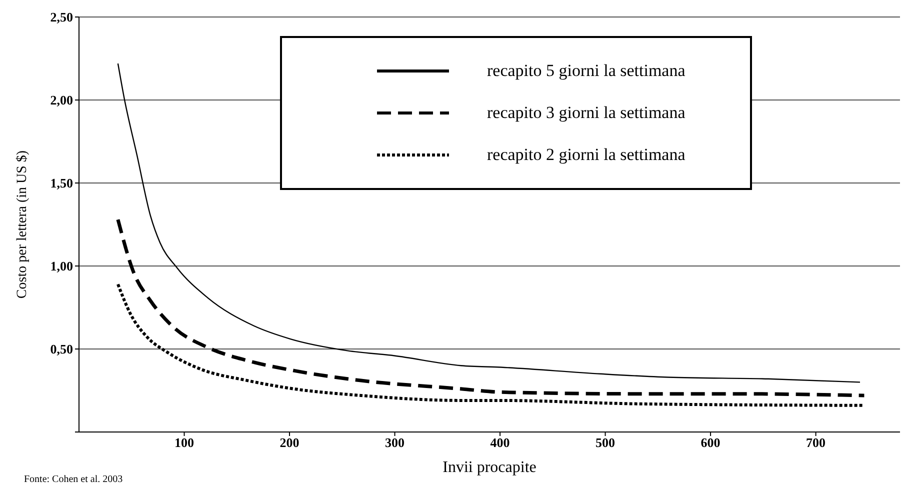 This screenshot has height=486, width=910. What do you see at coordinates (816, 442) in the screenshot?
I see `x-tick-label: 700` at bounding box center [816, 442].